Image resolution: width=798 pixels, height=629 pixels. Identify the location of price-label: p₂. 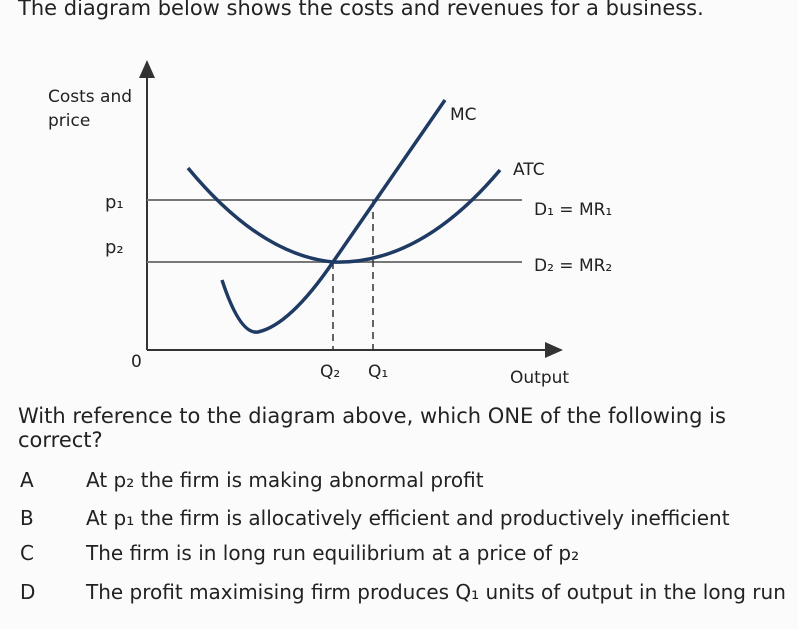
(114, 247).